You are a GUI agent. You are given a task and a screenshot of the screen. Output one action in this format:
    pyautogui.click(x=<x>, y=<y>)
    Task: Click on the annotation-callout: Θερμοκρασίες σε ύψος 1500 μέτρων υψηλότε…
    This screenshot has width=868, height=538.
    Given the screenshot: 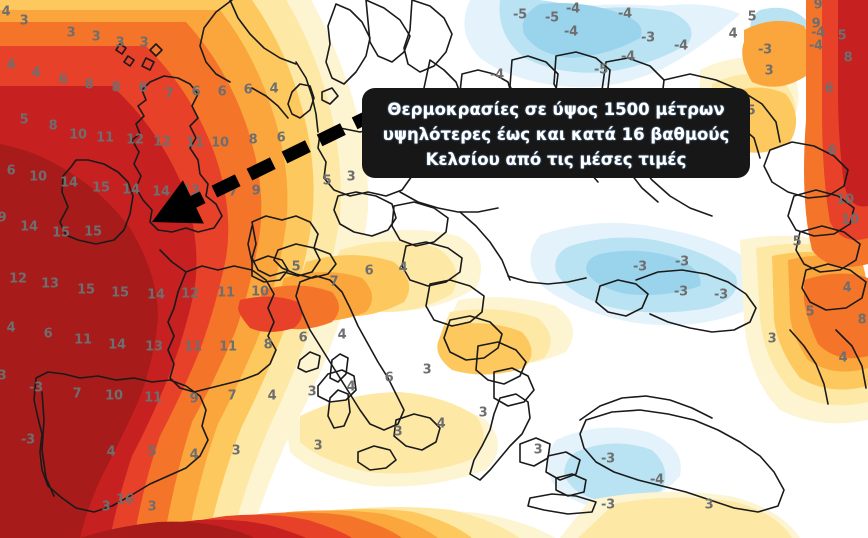 What is the action you would take?
    pyautogui.click(x=556, y=133)
    